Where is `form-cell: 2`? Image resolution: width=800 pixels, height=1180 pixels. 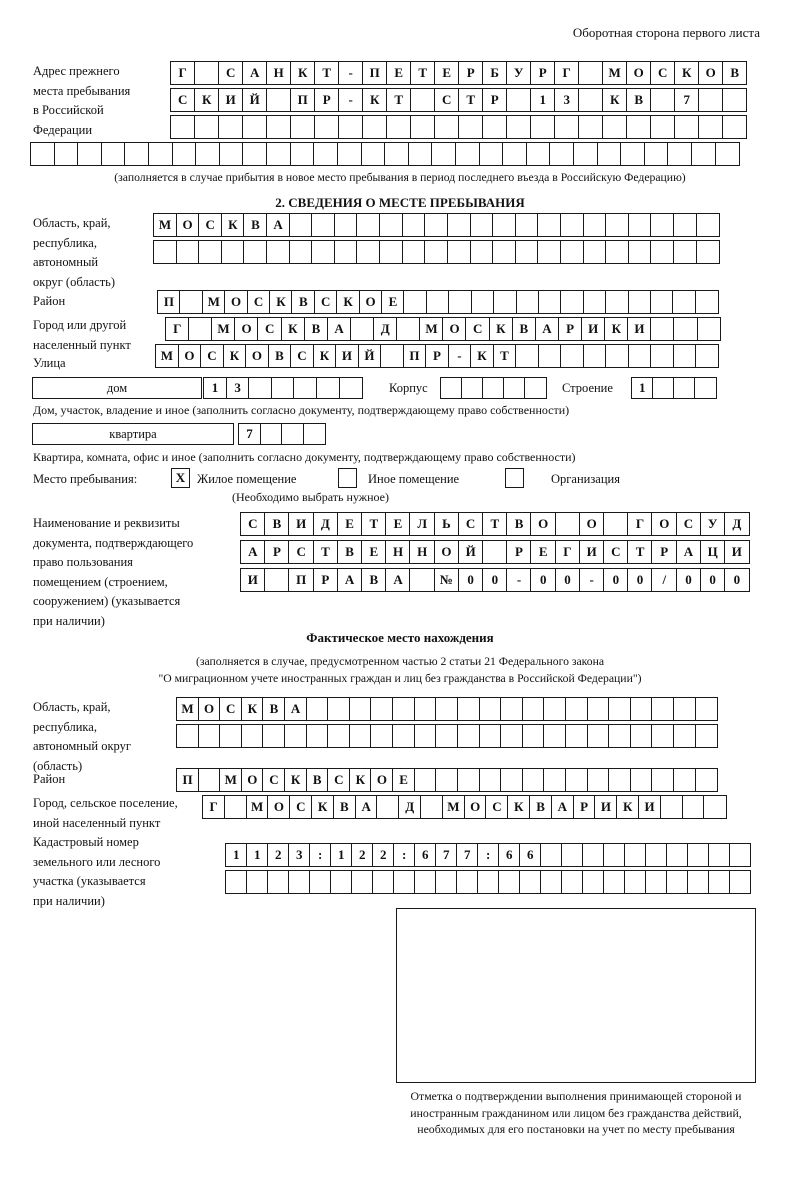
form-cell: 2 is located at coordinates (278, 855).